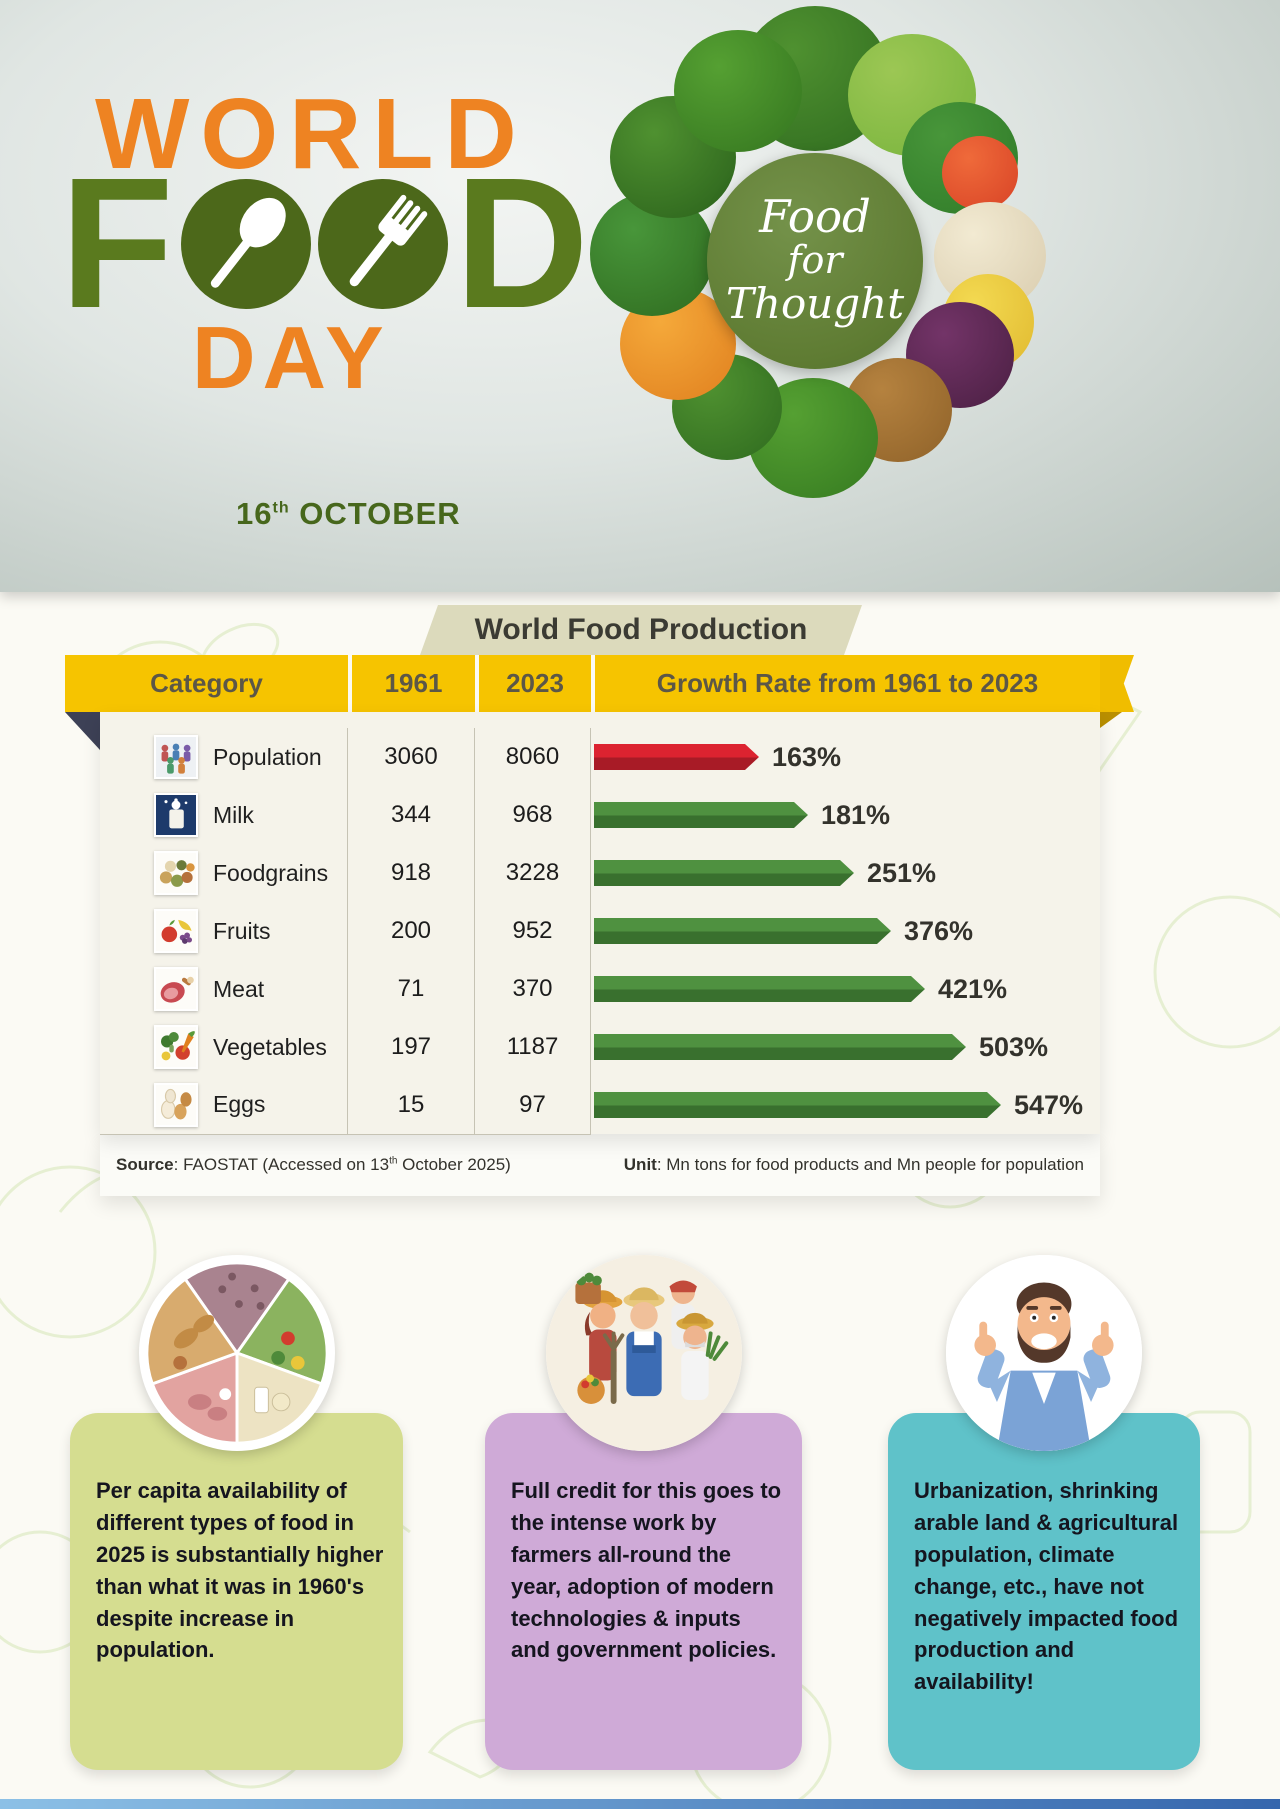  I want to click on growth-percent-label: 181%, so click(856, 814).